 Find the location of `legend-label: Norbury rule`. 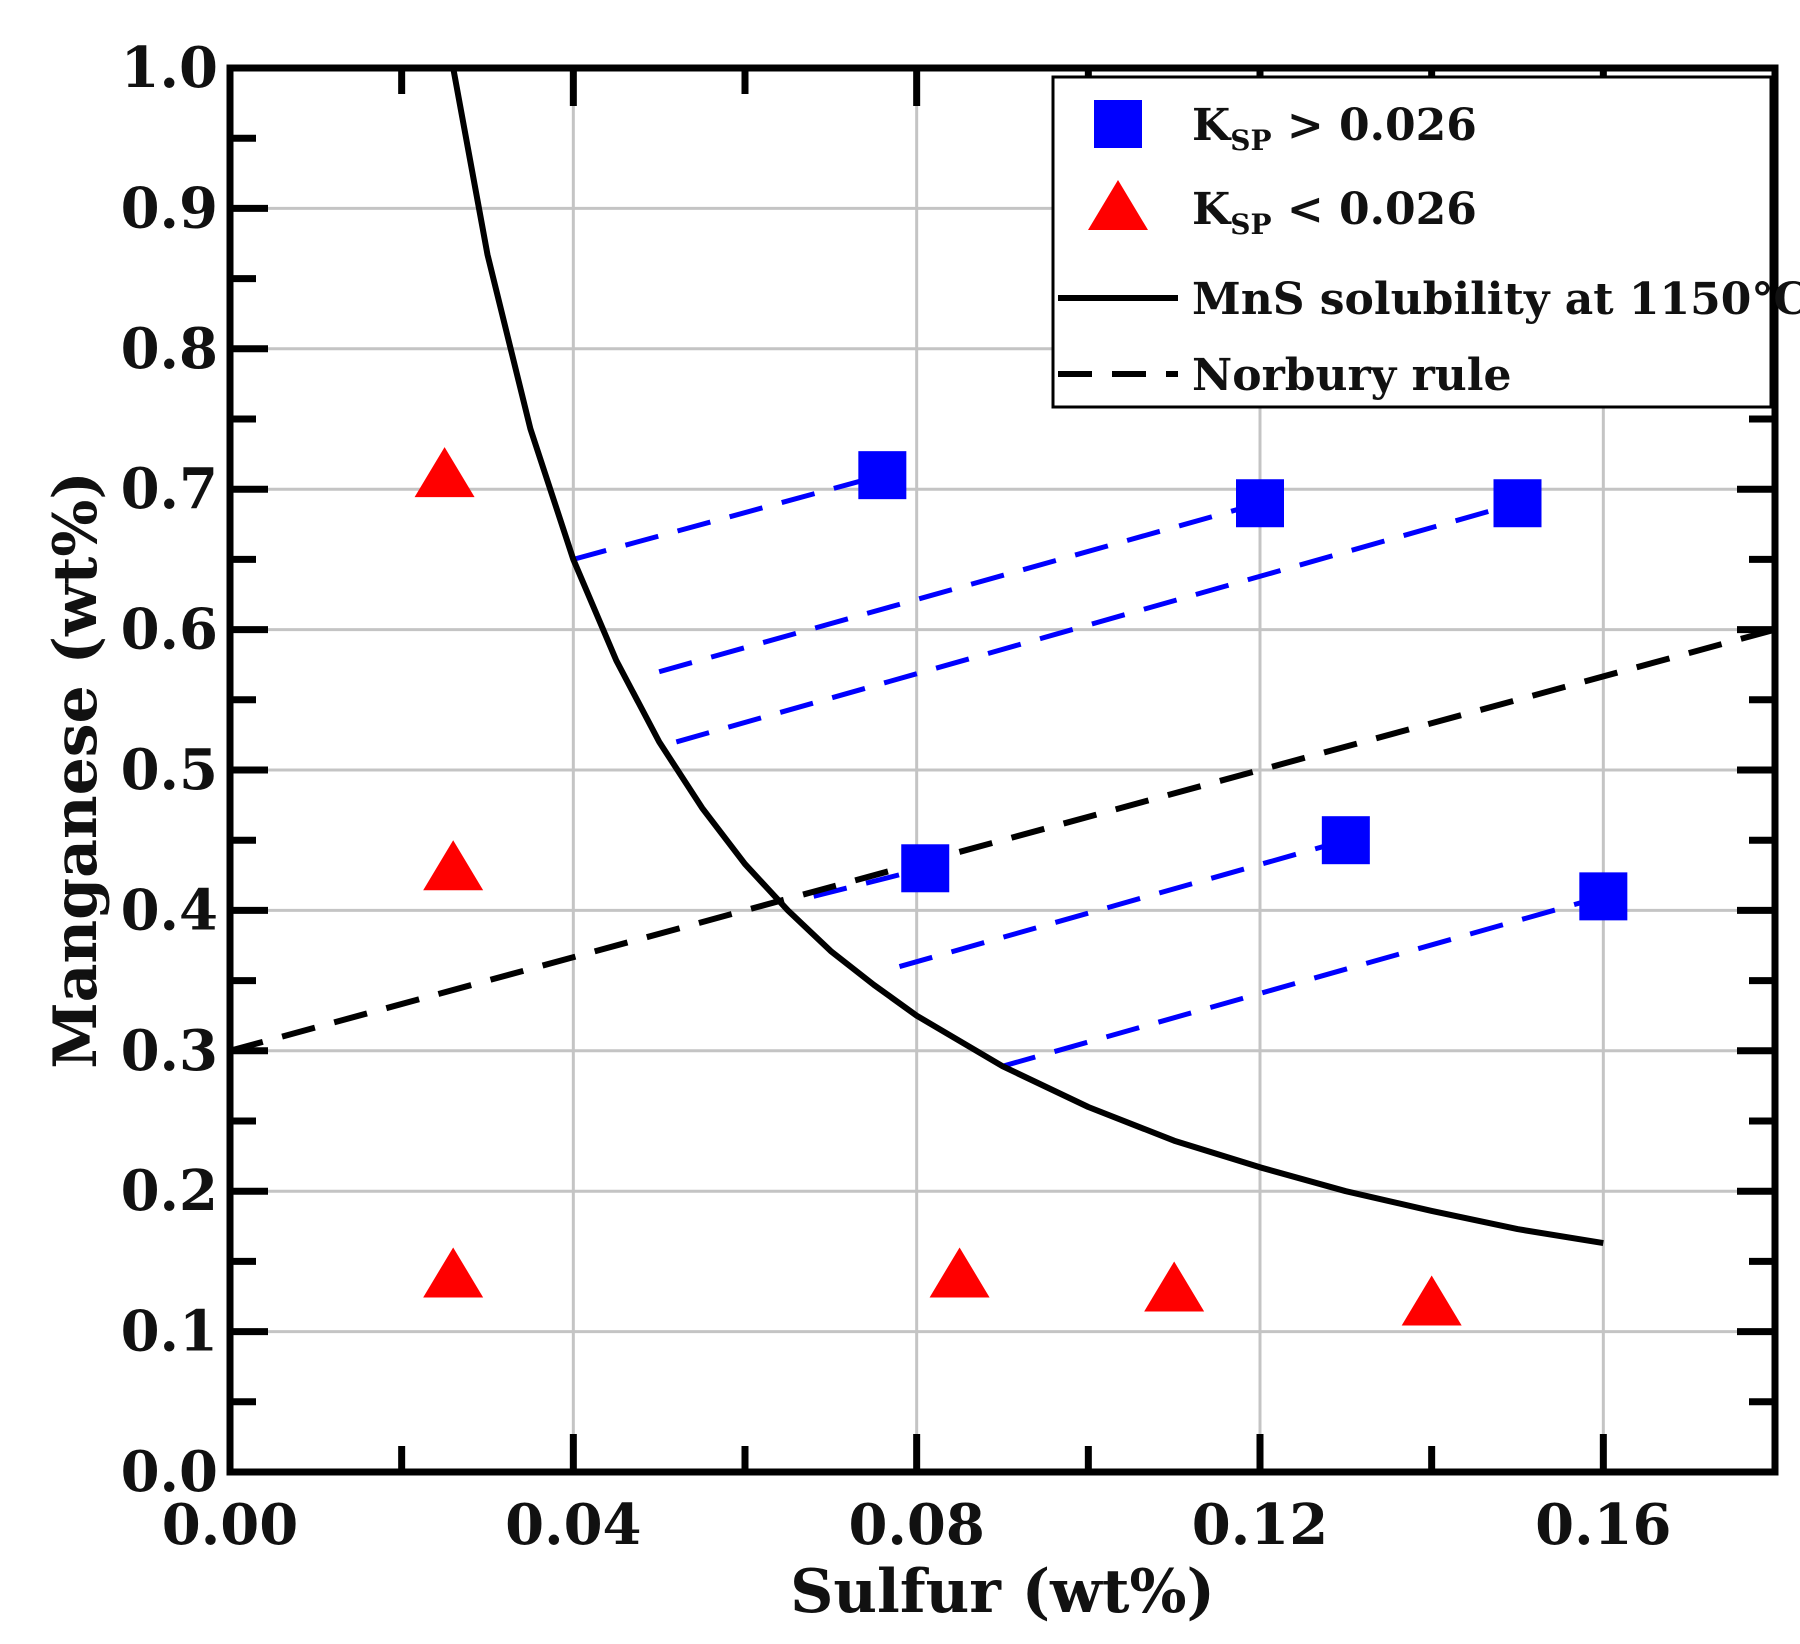

legend-label: Norbury rule is located at coordinates (1351, 375).